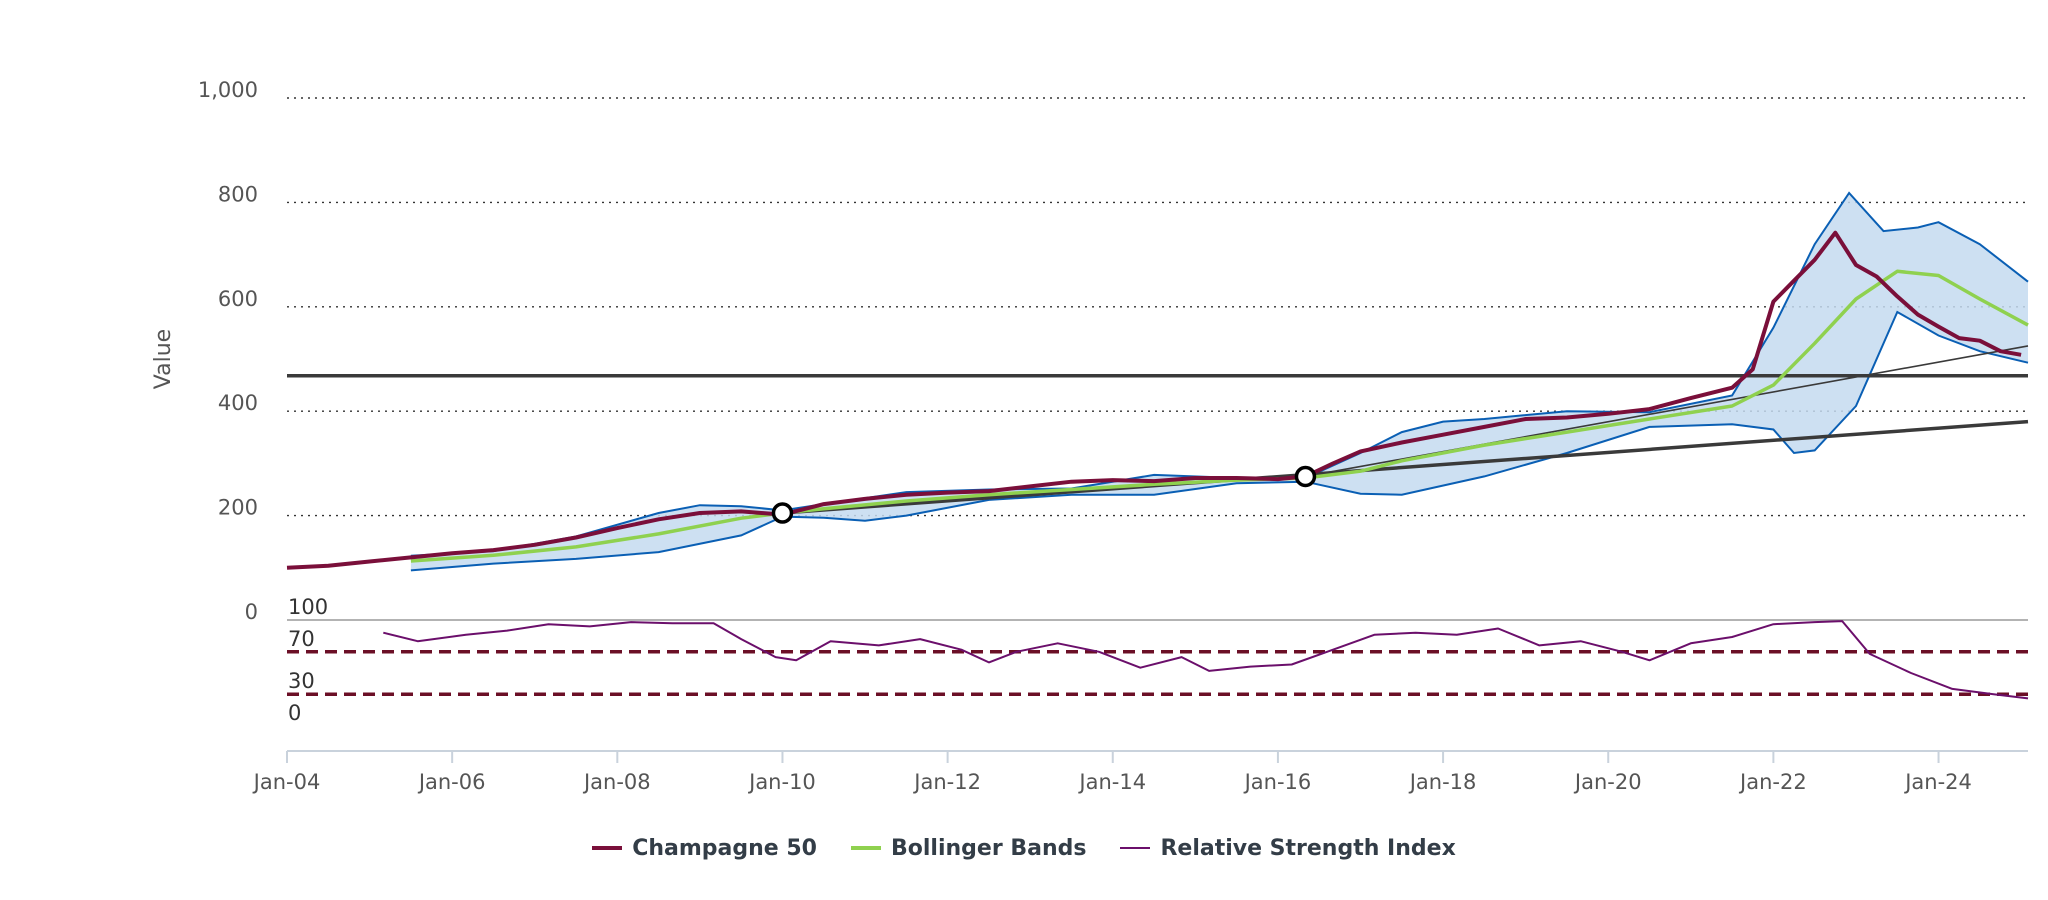 This screenshot has height=900, width=2048. What do you see at coordinates (238, 194) in the screenshot?
I see `y-tick-label: 800` at bounding box center [238, 194].